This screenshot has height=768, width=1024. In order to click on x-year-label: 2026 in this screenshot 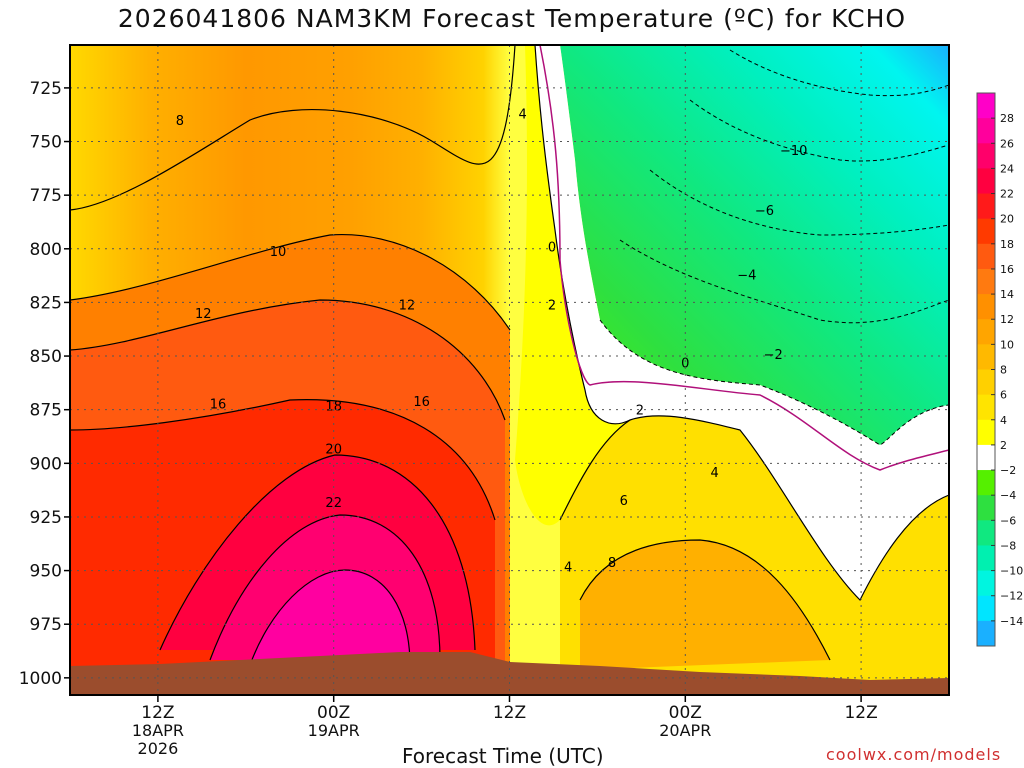, I will do `click(158, 748)`.